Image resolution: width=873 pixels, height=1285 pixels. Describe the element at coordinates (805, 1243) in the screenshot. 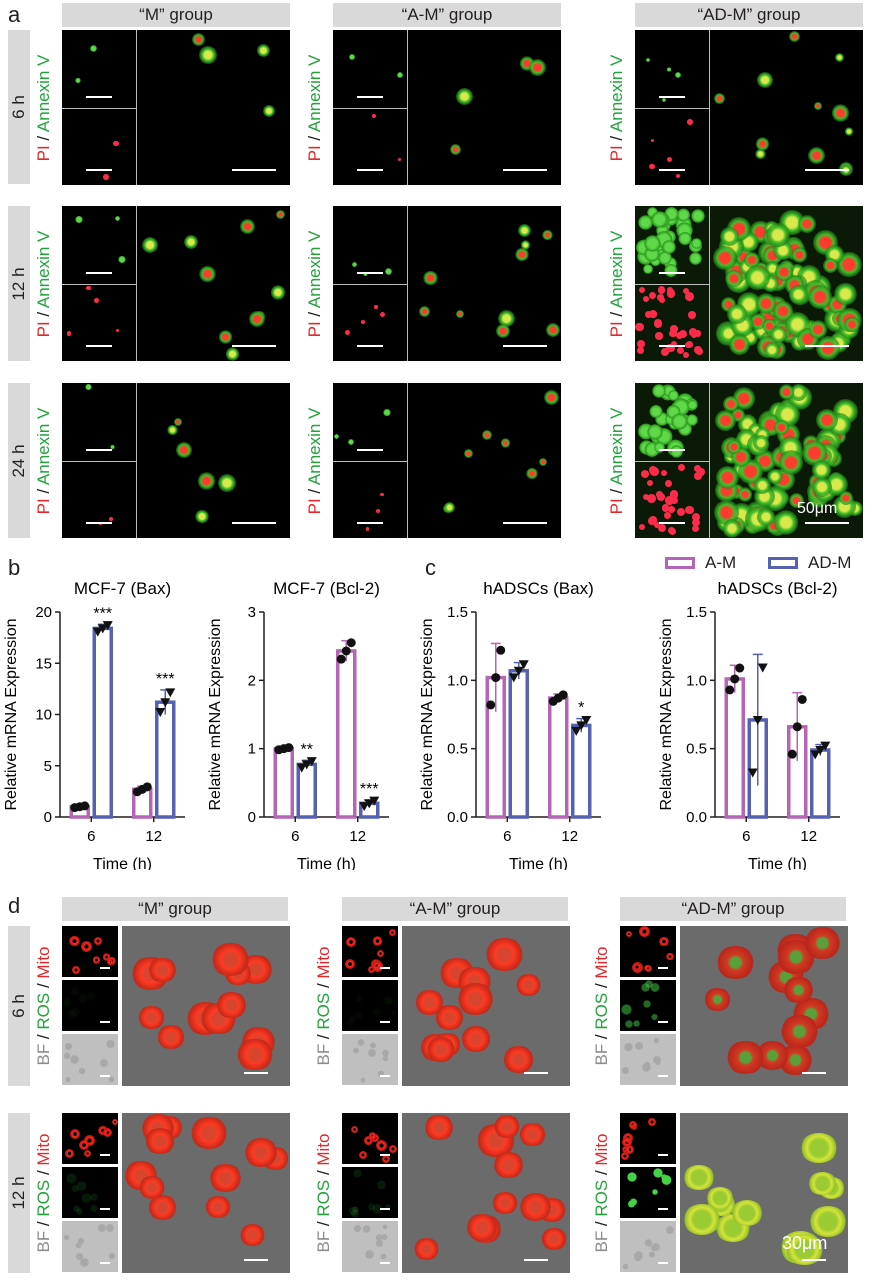

I see `scale-bar-label: 30μm` at that location.